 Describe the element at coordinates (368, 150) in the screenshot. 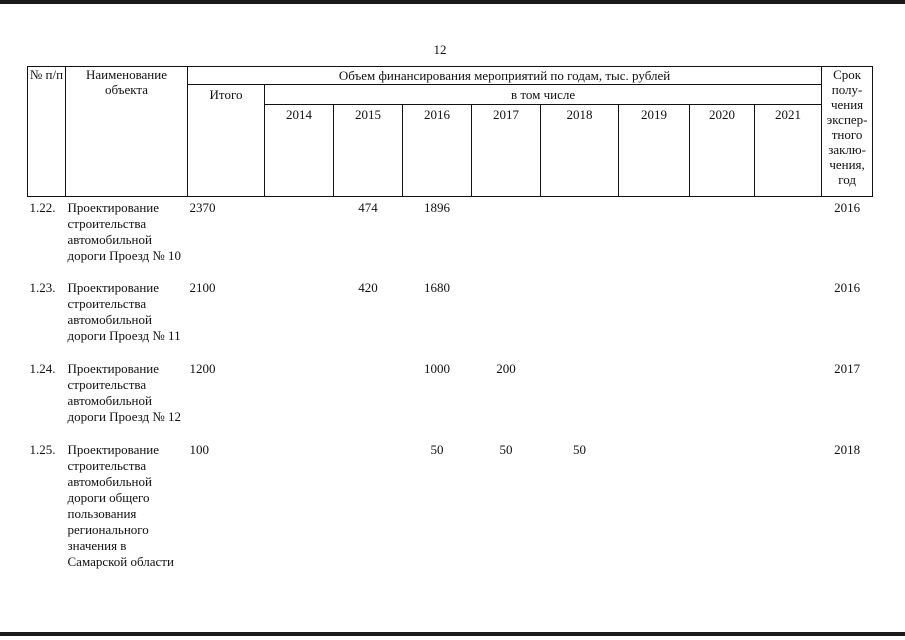

I see `header-year-2015: 2015` at that location.